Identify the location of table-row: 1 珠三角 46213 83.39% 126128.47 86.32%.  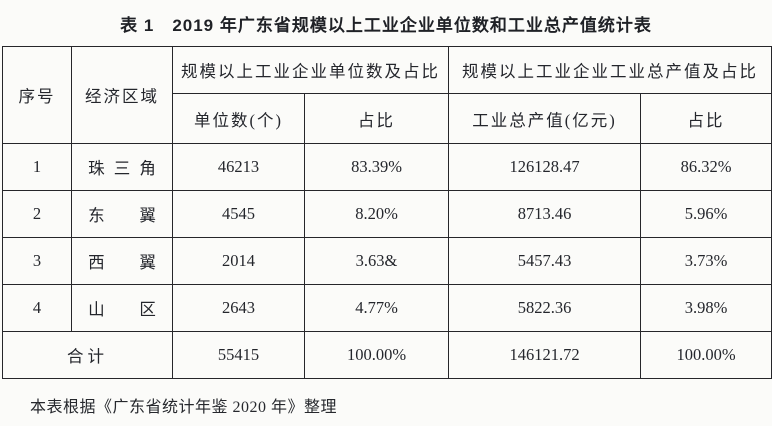
(387, 167).